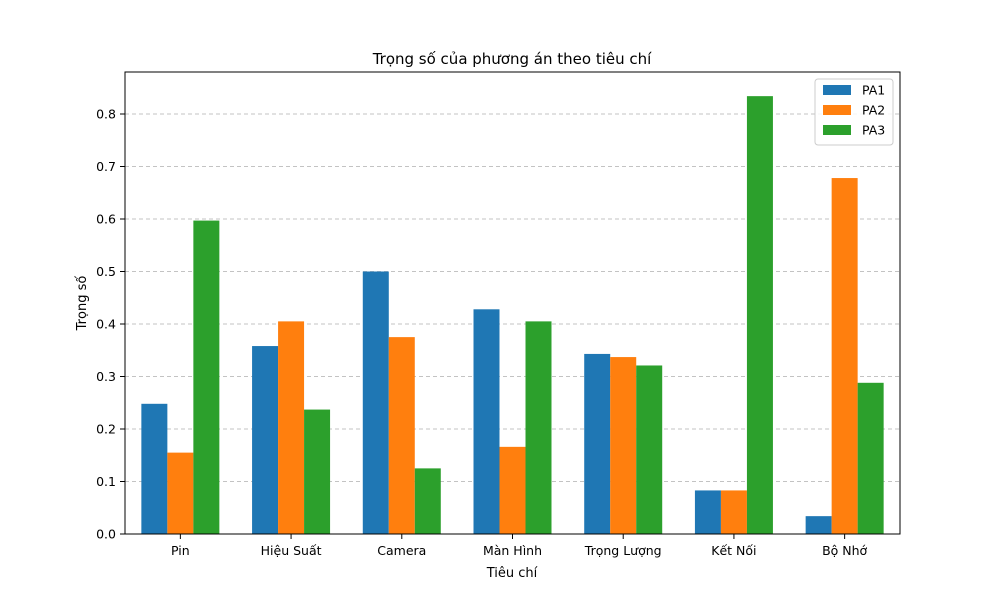 The image size is (1000, 600). What do you see at coordinates (180, 550) in the screenshot?
I see `x-tick-label: Pin` at bounding box center [180, 550].